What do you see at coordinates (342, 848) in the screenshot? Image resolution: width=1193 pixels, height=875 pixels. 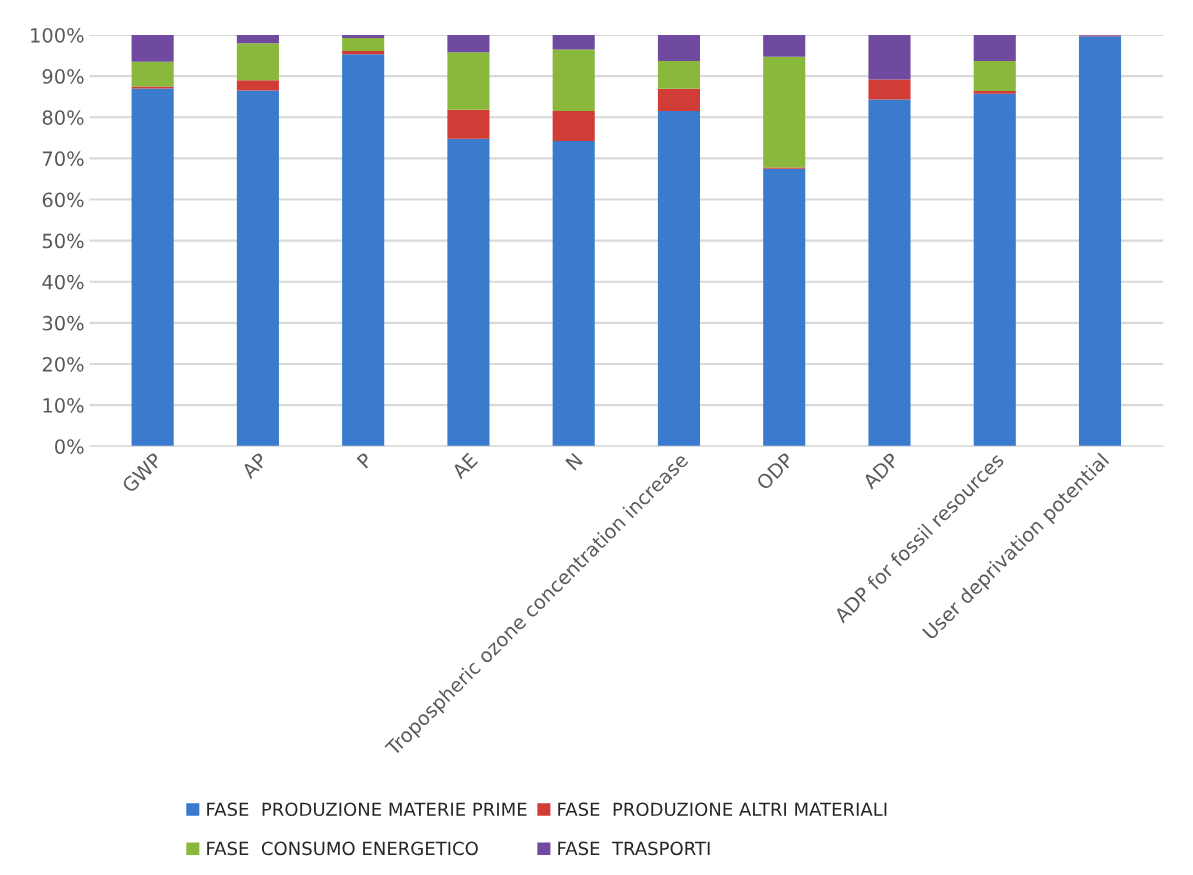 I see `legend-label: FASE CONSUMO ENERGETICO` at bounding box center [342, 848].